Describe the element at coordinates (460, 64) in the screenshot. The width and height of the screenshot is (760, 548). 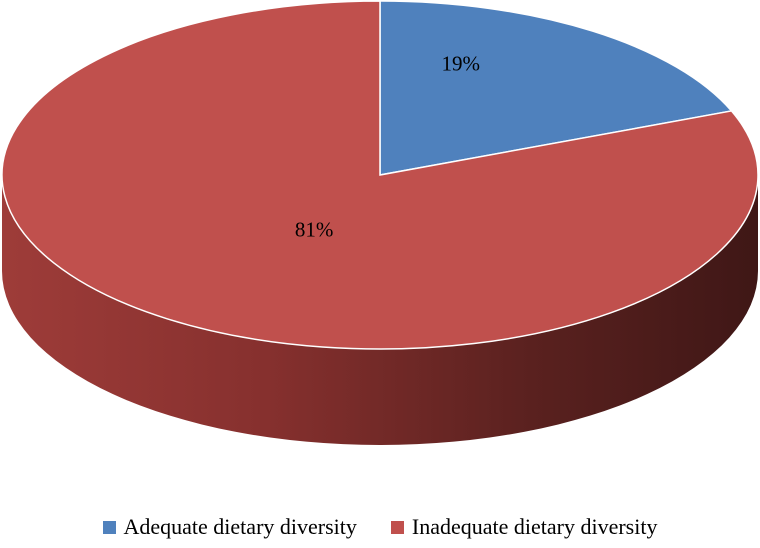
I see `data-label-adequate: 19%` at that location.